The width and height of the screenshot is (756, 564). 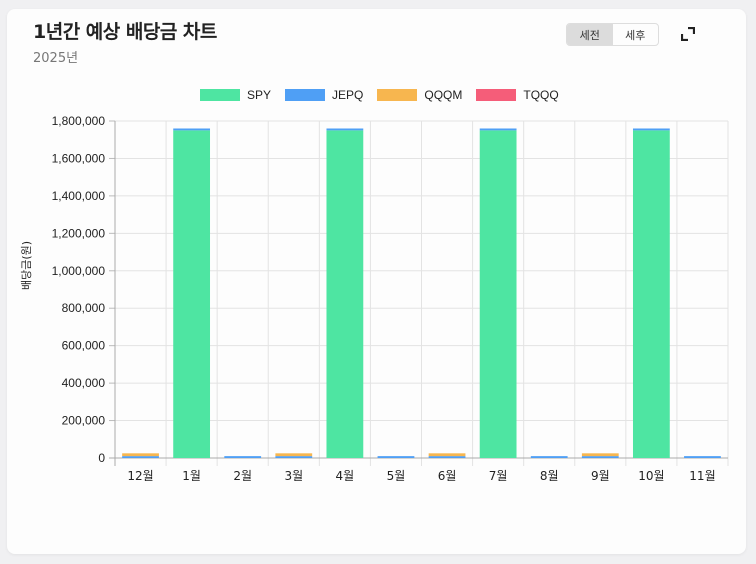 What do you see at coordinates (79, 121) in the screenshot?
I see `y-tick-label: 1,800,000` at bounding box center [79, 121].